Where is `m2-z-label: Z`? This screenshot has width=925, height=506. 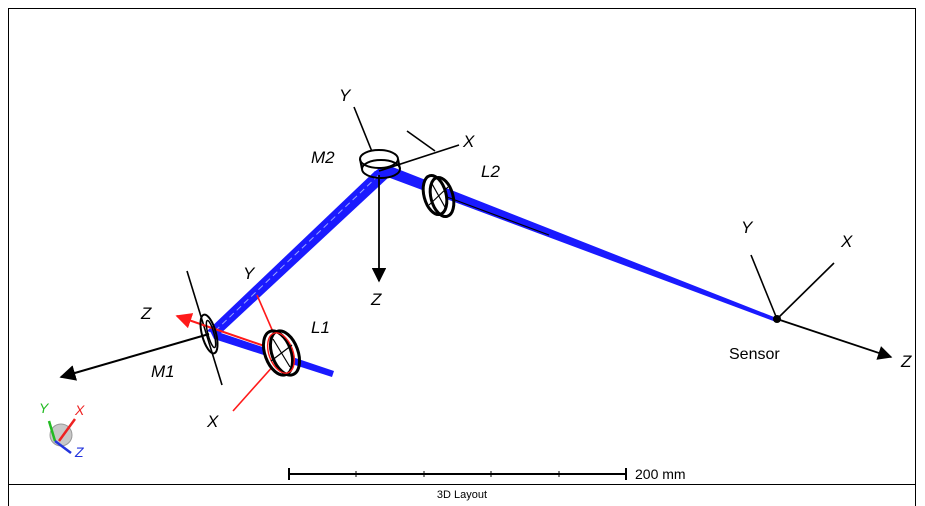
m2-z-label: Z is located at coordinates (376, 299).